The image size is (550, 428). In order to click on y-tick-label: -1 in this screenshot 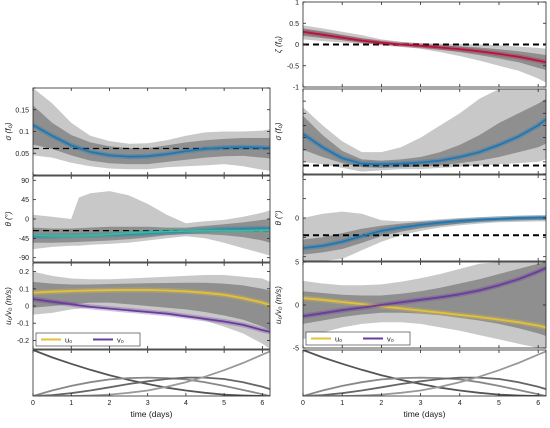, I will do `click(296, 88)`.